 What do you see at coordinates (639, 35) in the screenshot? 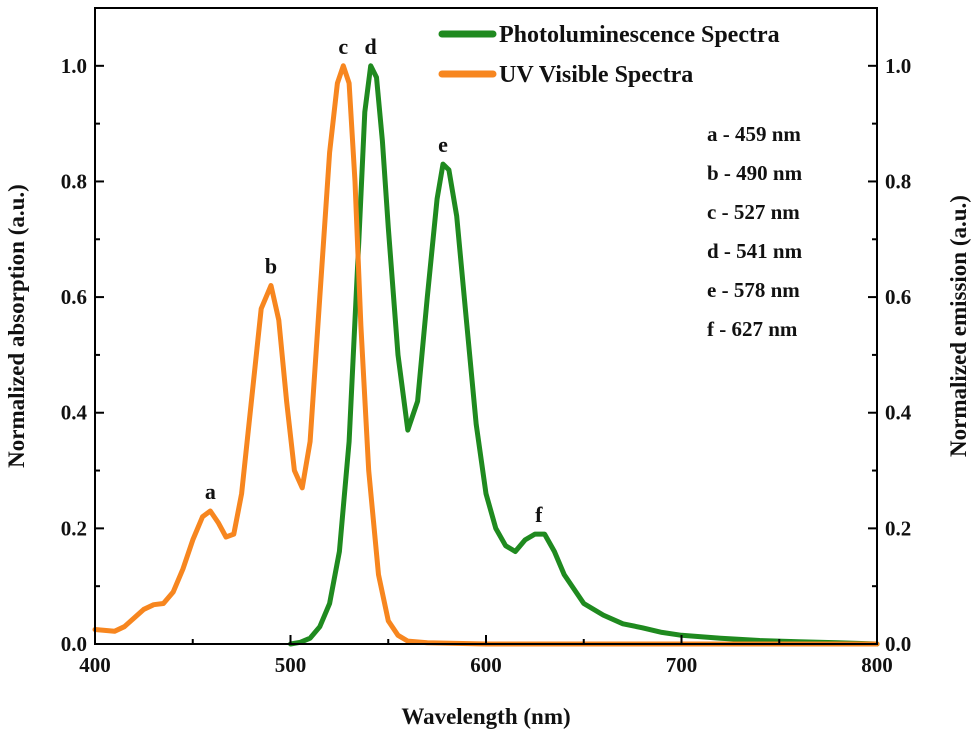
I see `legend-label-0: Photoluminescence Spectra` at bounding box center [639, 35].